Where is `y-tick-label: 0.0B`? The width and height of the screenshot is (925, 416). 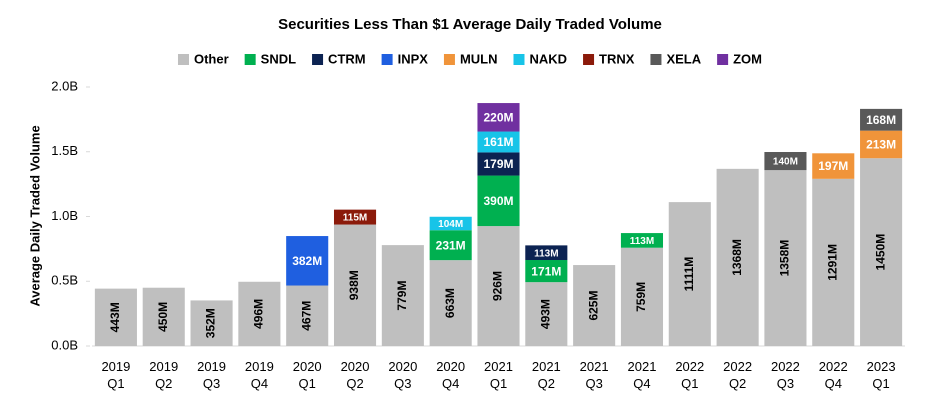
y-tick-label: 0.0B is located at coordinates (64, 344).